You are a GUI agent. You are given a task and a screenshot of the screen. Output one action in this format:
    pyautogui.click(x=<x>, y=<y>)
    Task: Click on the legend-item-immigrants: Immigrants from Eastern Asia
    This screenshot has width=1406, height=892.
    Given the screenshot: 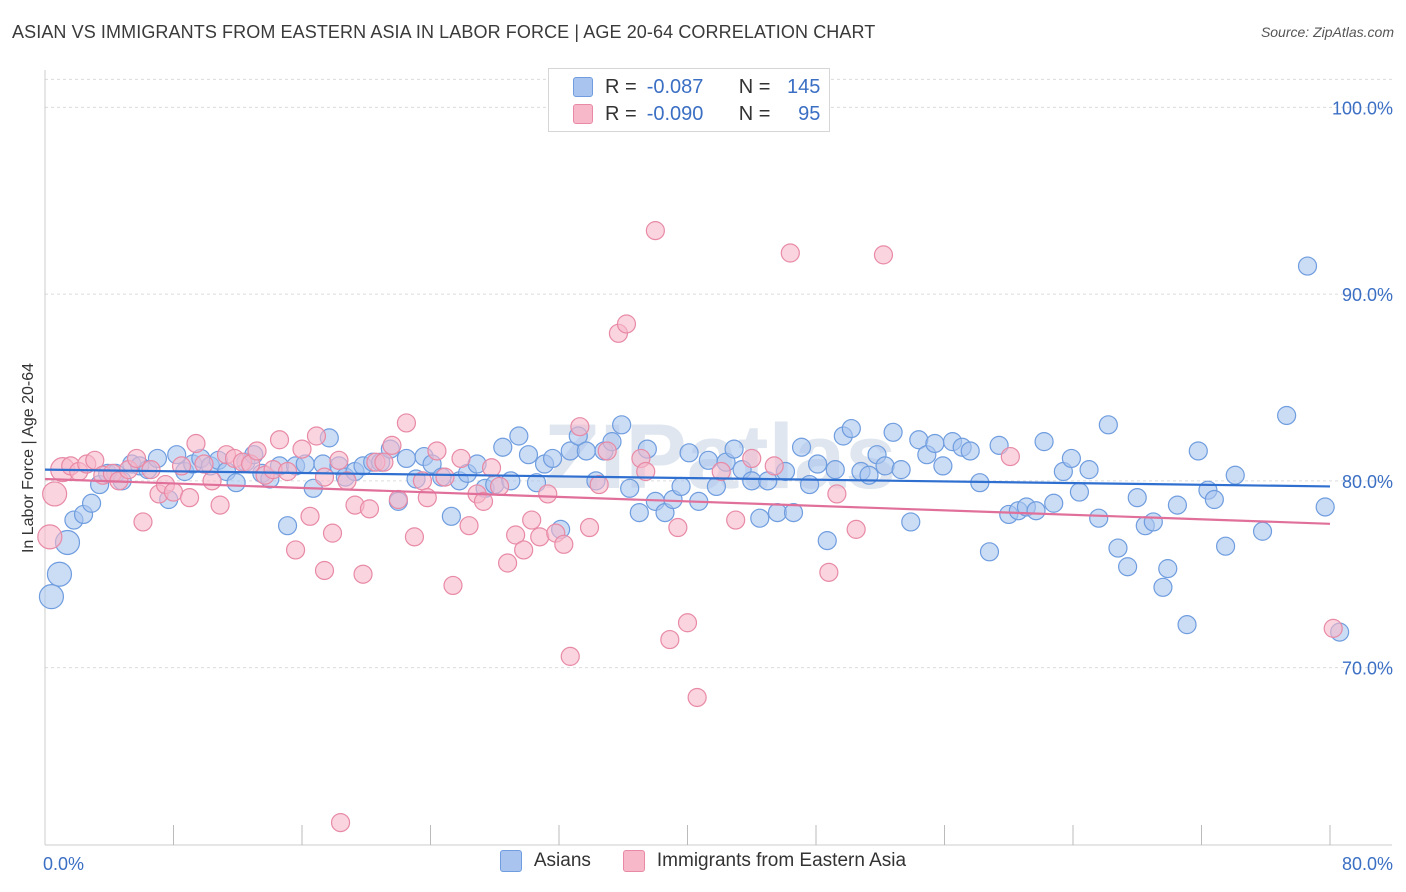 What is the action you would take?
    pyautogui.click(x=764, y=861)
    